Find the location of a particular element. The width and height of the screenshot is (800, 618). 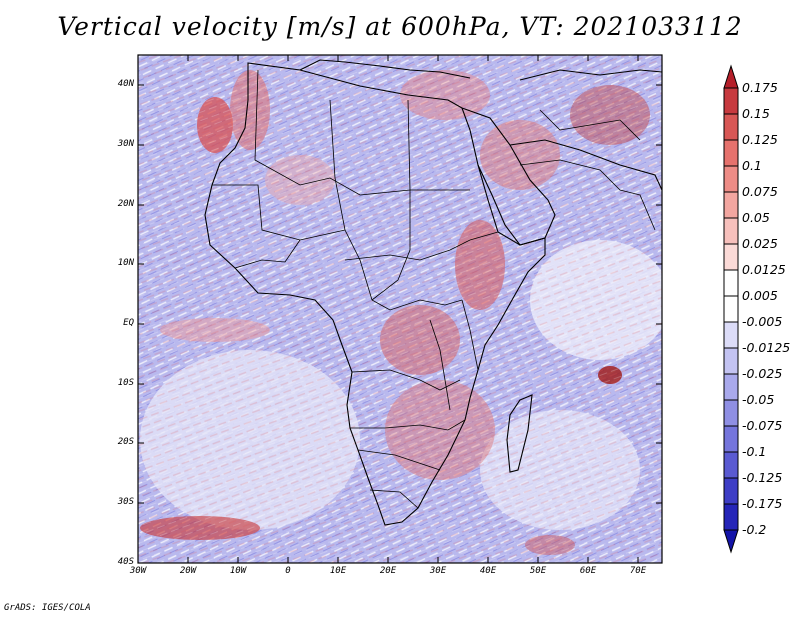

lat-label-20n: 20N is located at coordinates (125, 204).